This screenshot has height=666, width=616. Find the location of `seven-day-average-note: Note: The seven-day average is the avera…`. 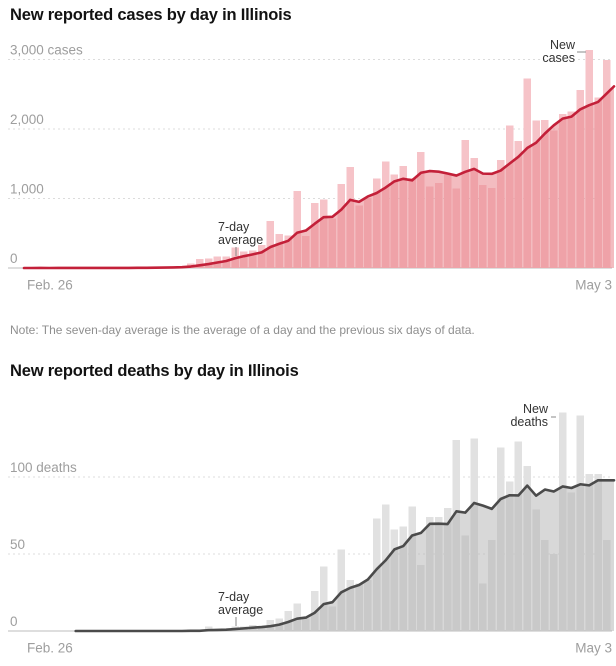

seven-day-average-note: Note: The seven-day average is the avera… is located at coordinates (242, 330).